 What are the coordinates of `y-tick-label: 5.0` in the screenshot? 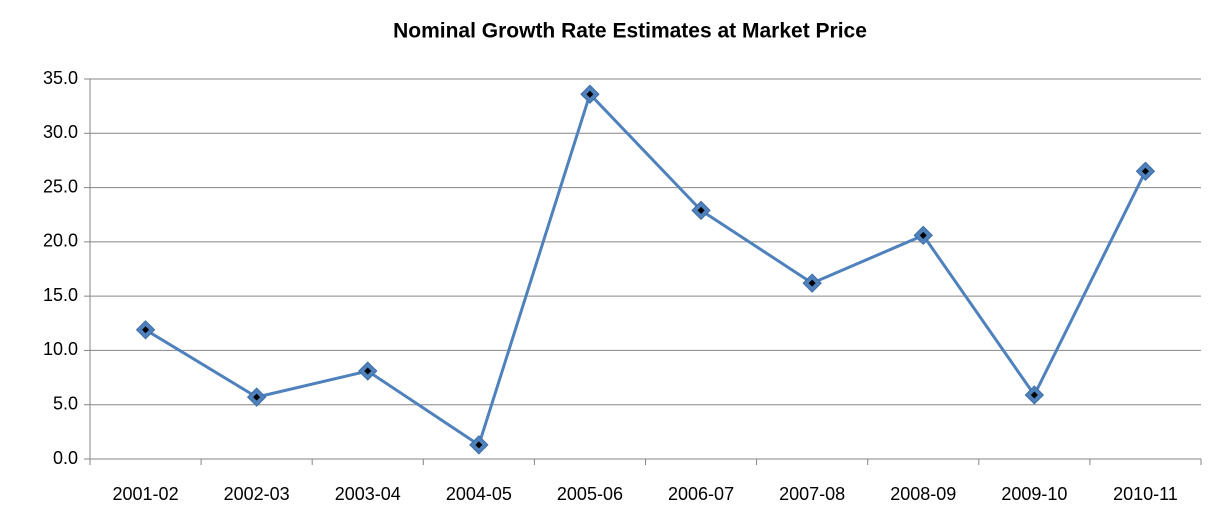 It's located at (65, 403).